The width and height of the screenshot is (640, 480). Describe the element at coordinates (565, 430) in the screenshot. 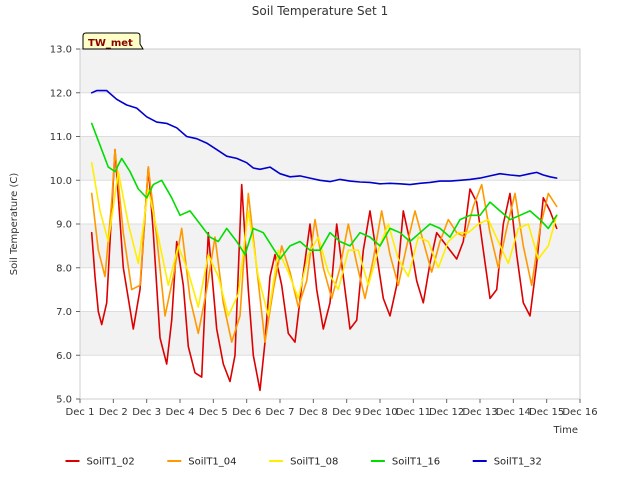

I see `x-axis-label: Time` at that location.